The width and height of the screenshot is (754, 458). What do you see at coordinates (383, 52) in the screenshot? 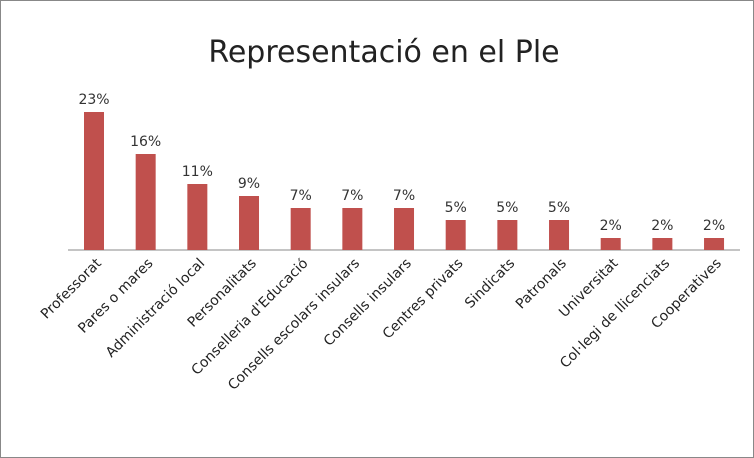
I see `chart-title: Representació en el Ple` at bounding box center [383, 52].